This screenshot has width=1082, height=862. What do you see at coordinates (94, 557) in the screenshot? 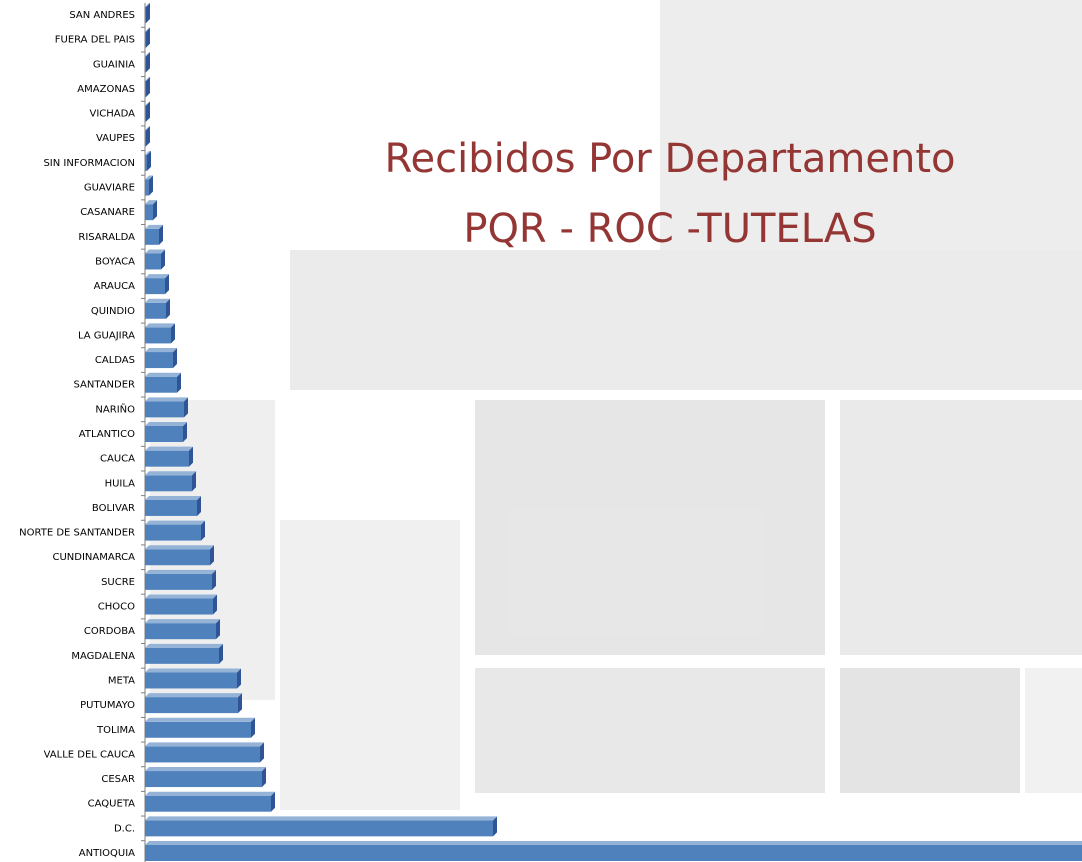
I see `y-tick-label: CUNDINAMARCA` at bounding box center [94, 557].